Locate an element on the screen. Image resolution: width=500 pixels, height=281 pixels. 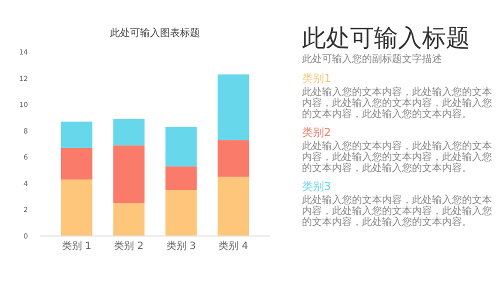
chart-title: 此处可输入图表标题 is located at coordinates (155, 33).